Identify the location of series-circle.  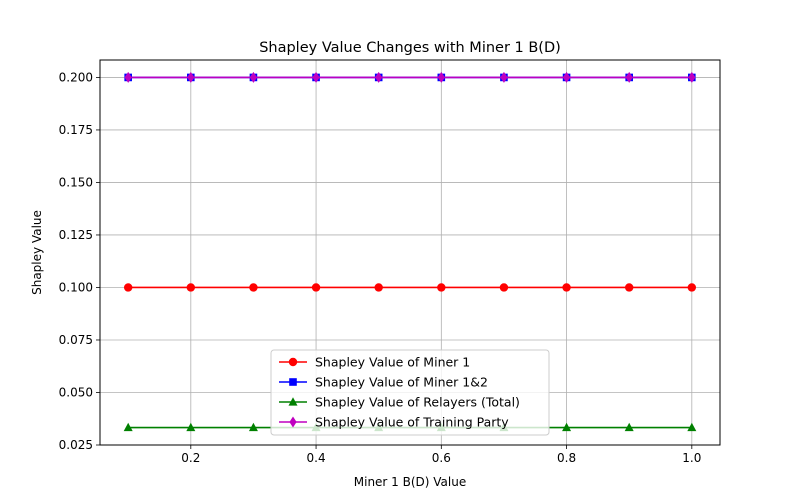
(410, 287).